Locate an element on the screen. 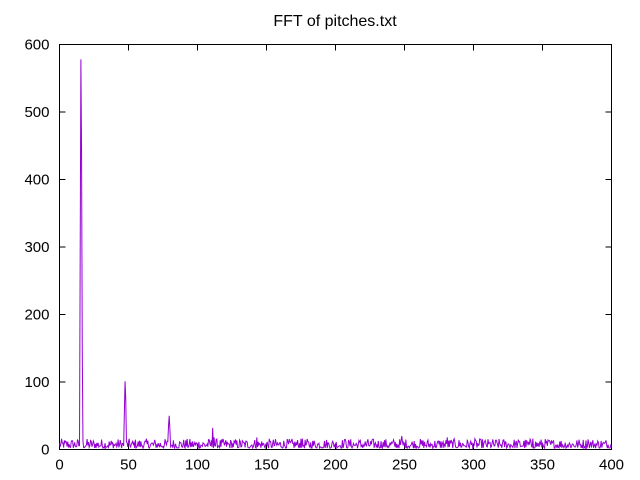 The image size is (640, 480). x-tick-label: 350 is located at coordinates (542, 465).